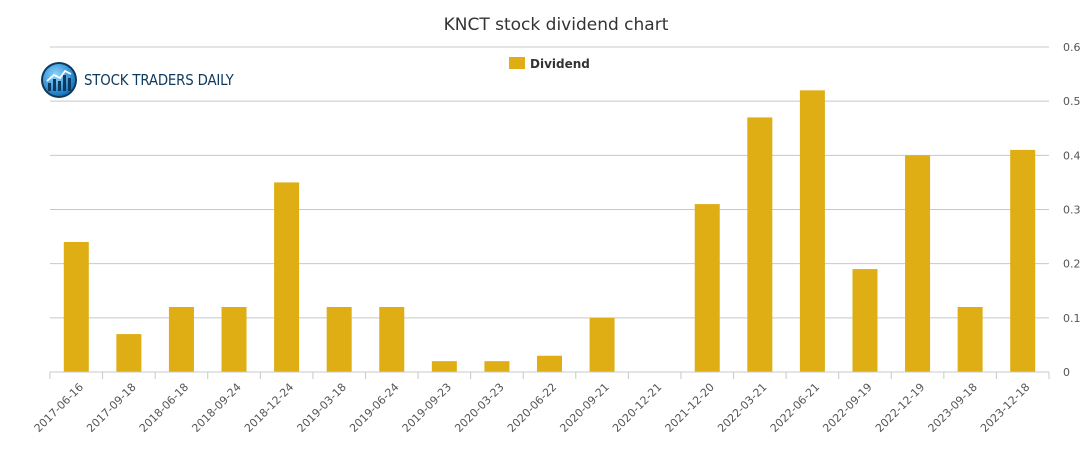 The height and width of the screenshot is (450, 1091). What do you see at coordinates (532, 408) in the screenshot?
I see `x-tick-label: 2020-06-22` at bounding box center [532, 408].